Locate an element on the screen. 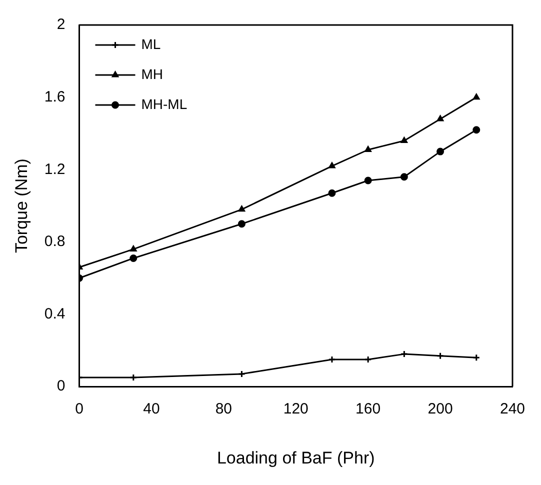  y-tick-label: 1.6 is located at coordinates (55, 97).